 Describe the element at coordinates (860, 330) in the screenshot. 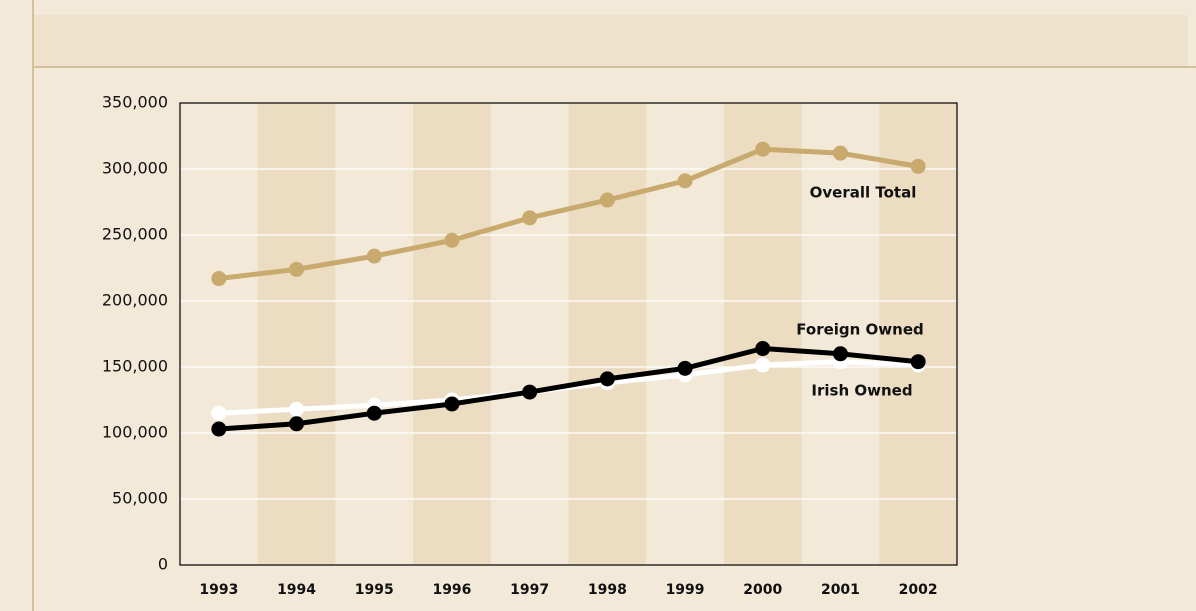

I see `series-label: Foreign Owned` at that location.